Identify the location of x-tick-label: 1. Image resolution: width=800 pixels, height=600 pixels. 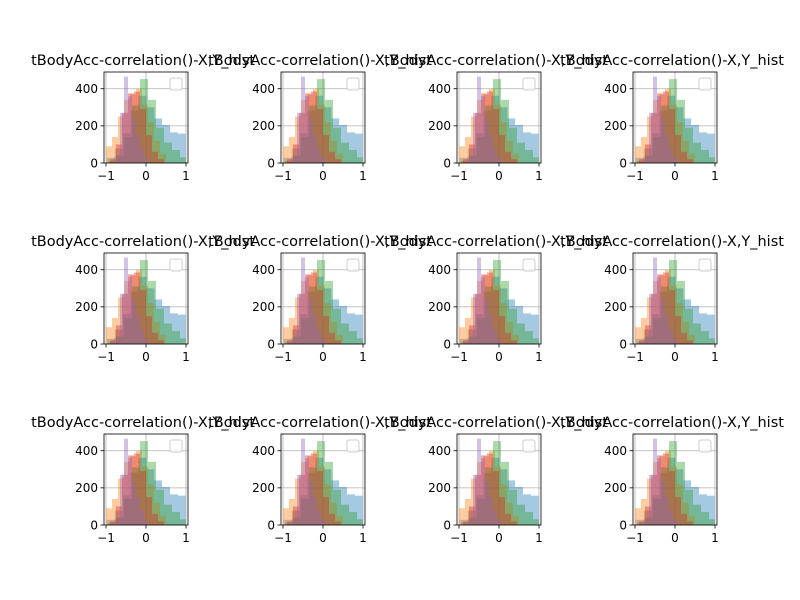
(363, 176).